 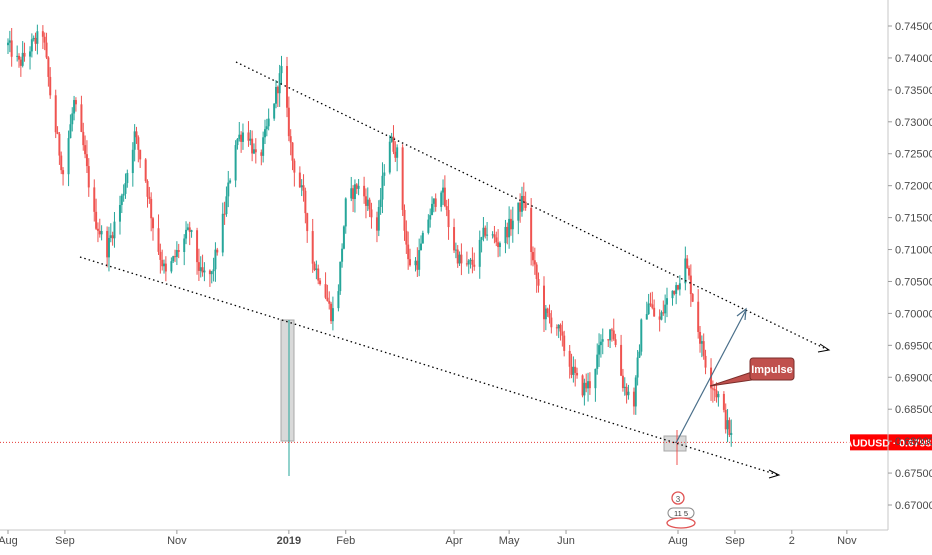 What do you see at coordinates (824, 348) in the screenshot?
I see `upper-channel-arrowhead` at bounding box center [824, 348].